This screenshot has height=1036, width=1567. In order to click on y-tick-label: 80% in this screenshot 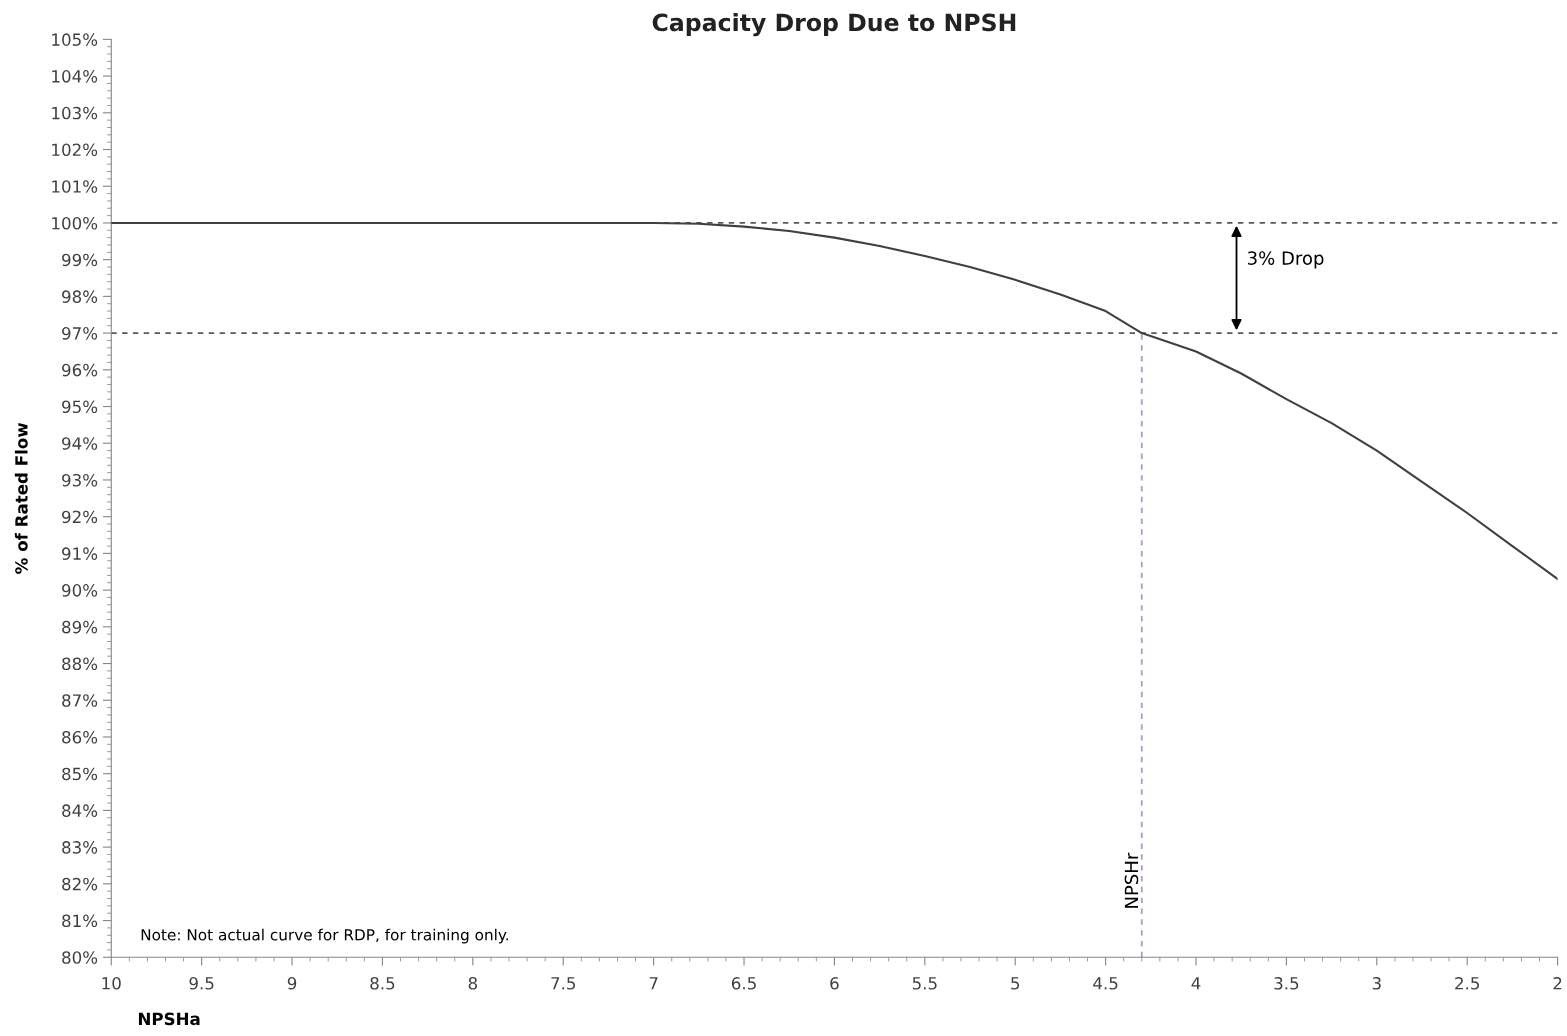, I will do `click(80, 957)`.